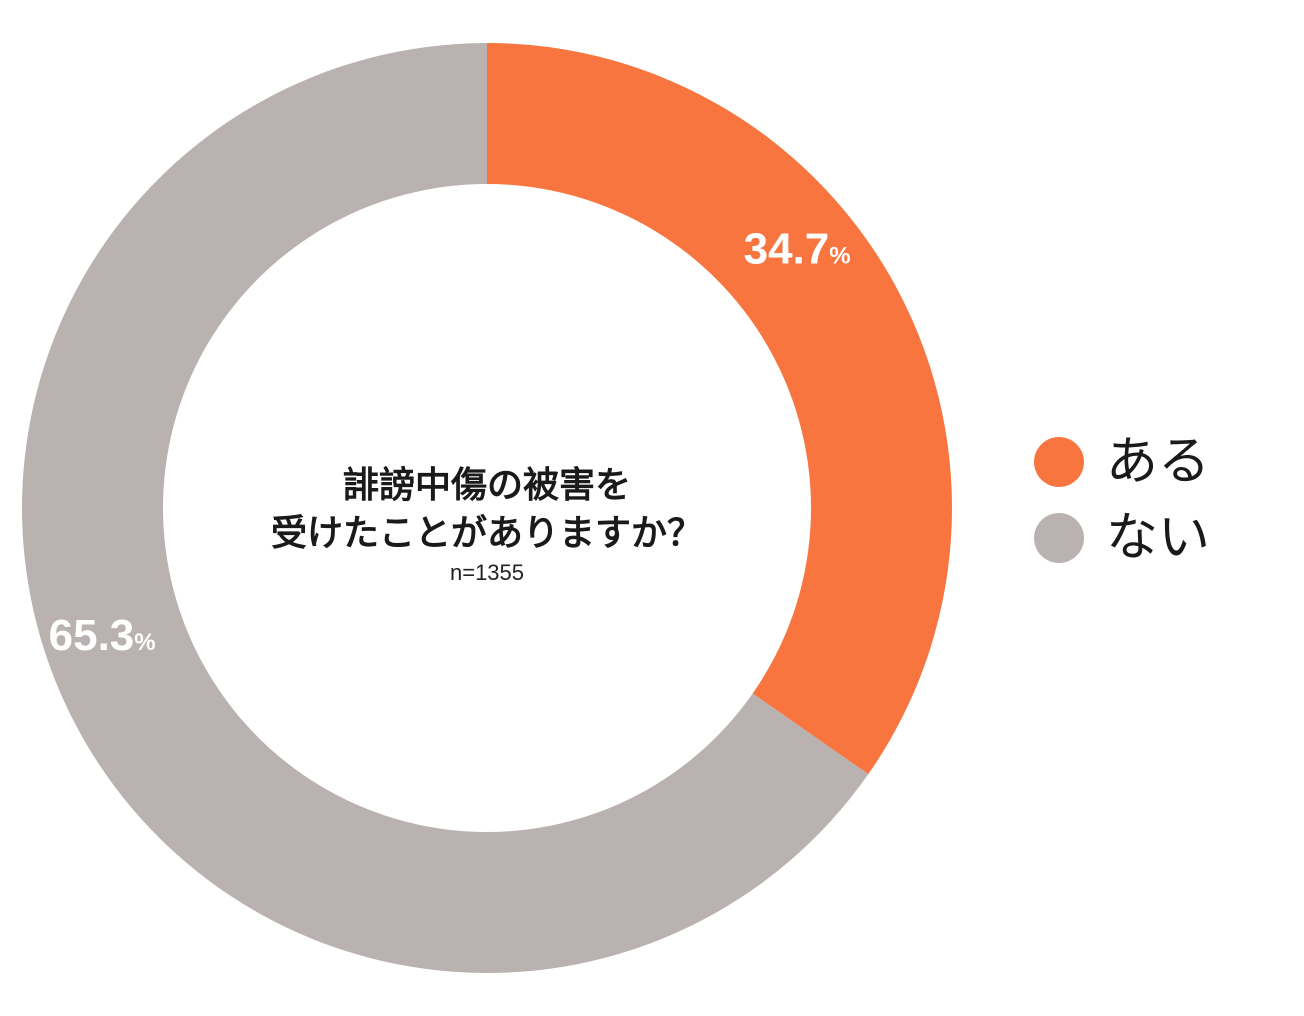 This screenshot has width=1304, height=1016. I want to click on legend-item-nai: ない, so click(1122, 538).